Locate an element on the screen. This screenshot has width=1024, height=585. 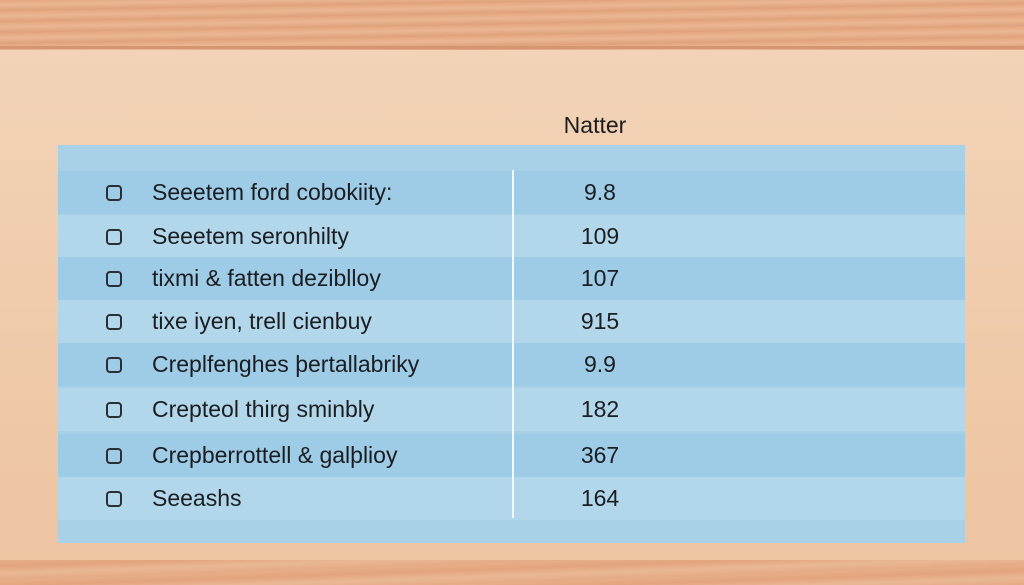
row-value: 915 is located at coordinates (600, 321).